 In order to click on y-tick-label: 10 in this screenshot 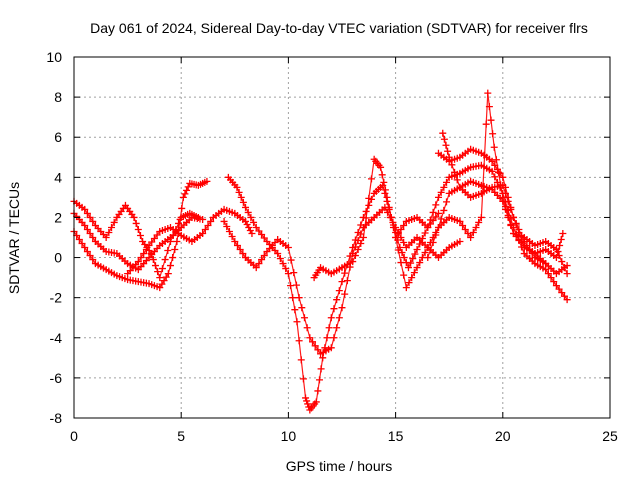, I will do `click(54, 57)`.